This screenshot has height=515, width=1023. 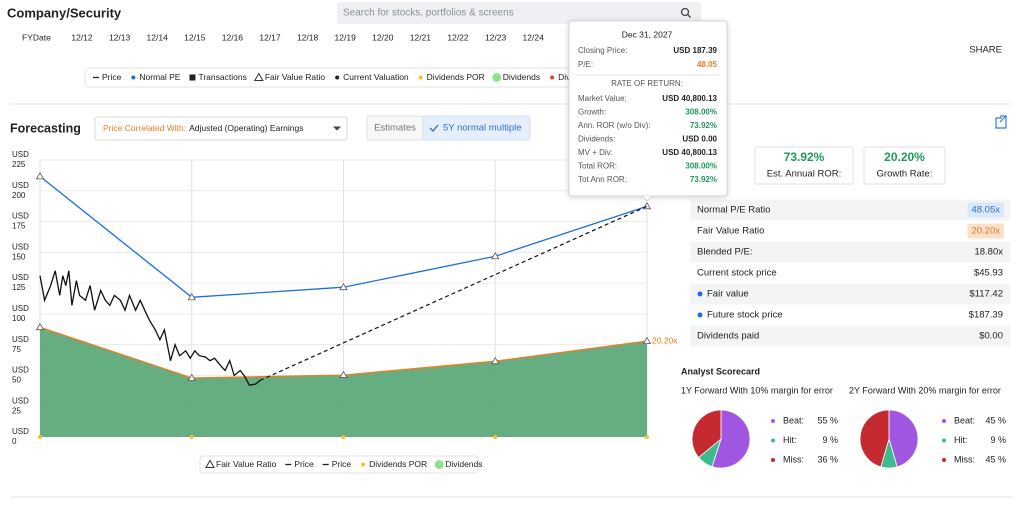 What do you see at coordinates (986, 294) in the screenshot?
I see `row-value: $117.42` at bounding box center [986, 294].